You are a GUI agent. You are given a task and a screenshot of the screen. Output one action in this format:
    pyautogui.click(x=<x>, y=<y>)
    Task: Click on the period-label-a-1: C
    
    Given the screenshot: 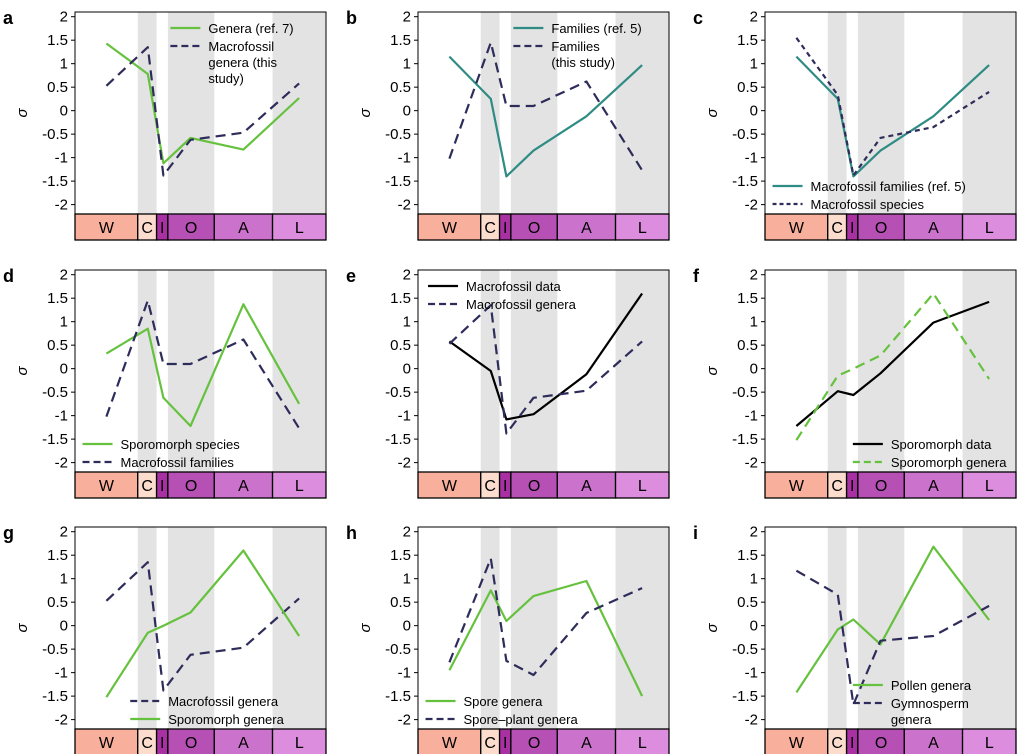 What is the action you would take?
    pyautogui.click(x=147, y=228)
    